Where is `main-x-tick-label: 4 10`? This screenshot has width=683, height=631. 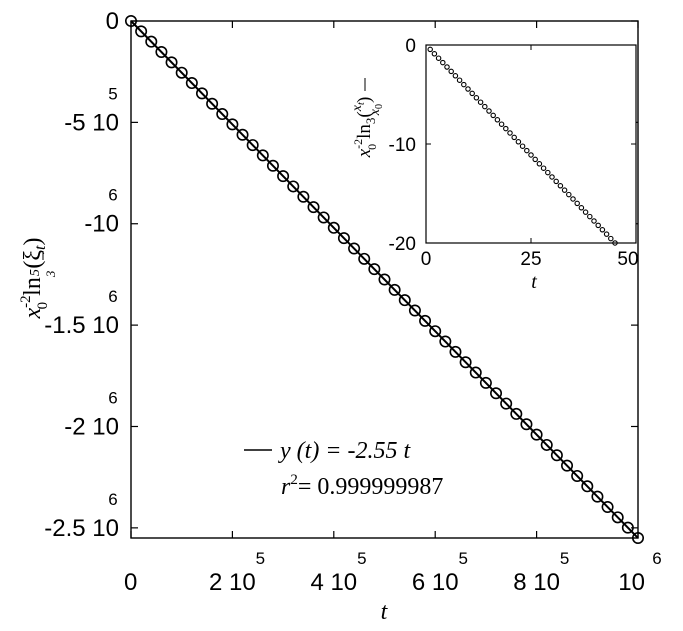
main-x-tick-label: 4 10 is located at coordinates (333, 582).